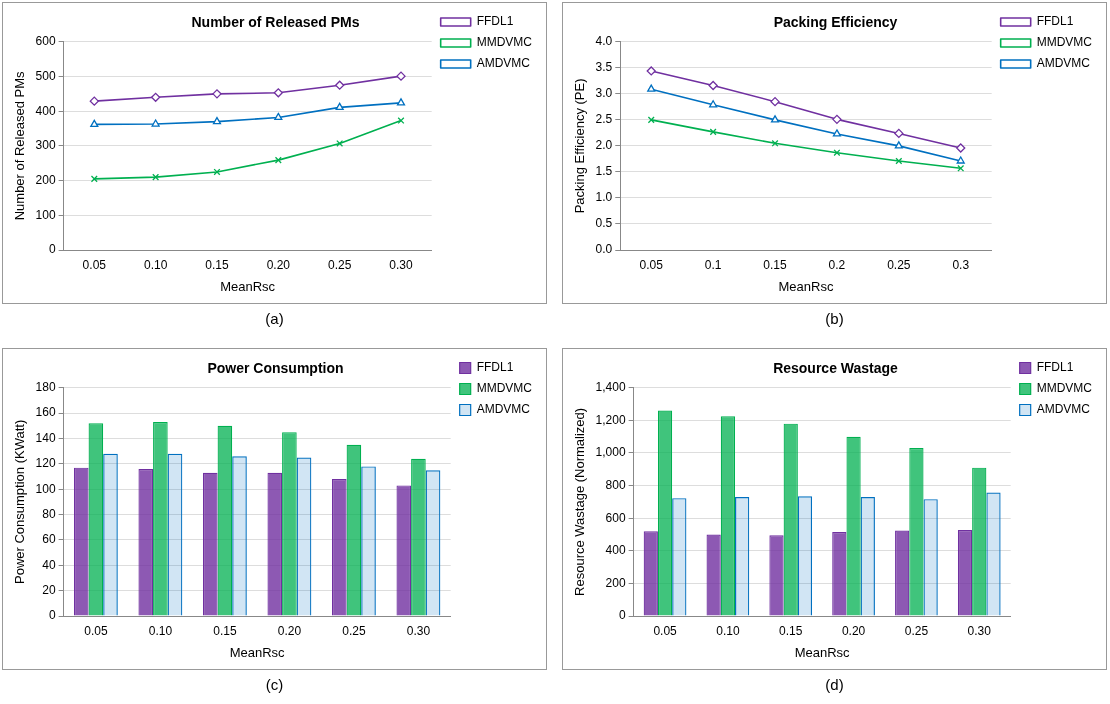 The height and width of the screenshot is (704, 1110). I want to click on y-axis-title: Packing Efficiency (PE), so click(580, 146).